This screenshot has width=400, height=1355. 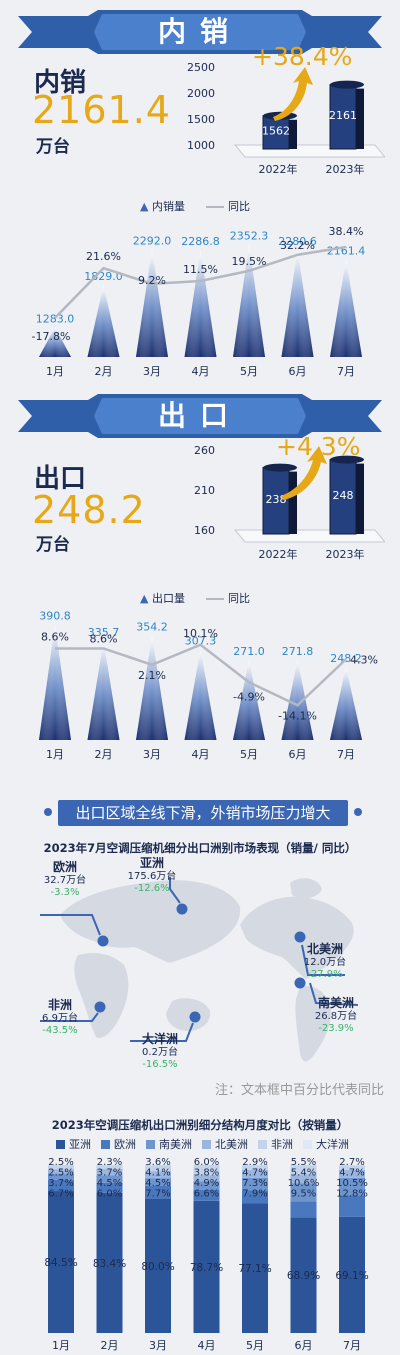 I want to click on yoy-label: 10.1%, so click(x=200, y=633).